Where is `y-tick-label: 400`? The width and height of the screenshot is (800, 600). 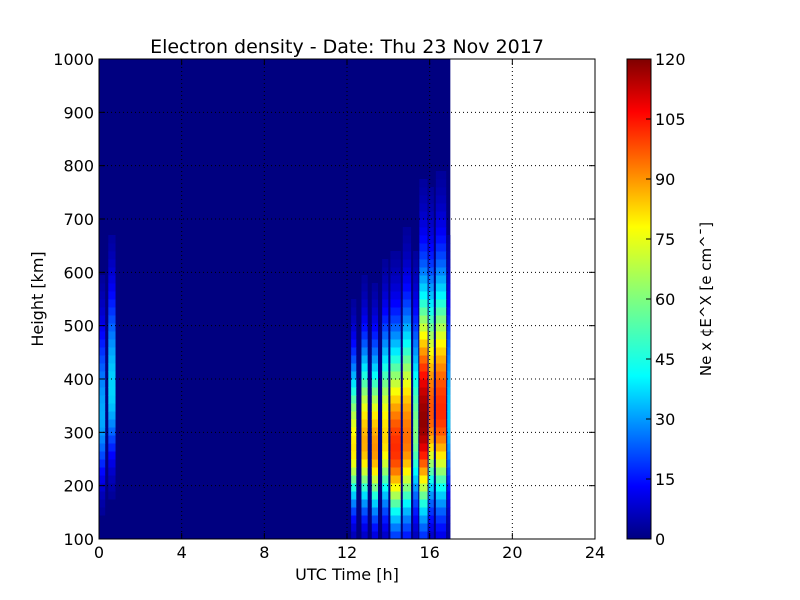 y-tick-label: 400 is located at coordinates (78, 379).